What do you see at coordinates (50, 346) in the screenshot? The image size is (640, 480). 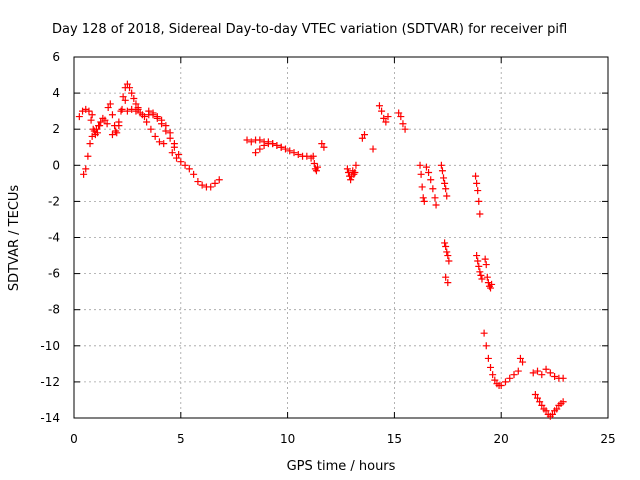 I see `y-tick-label: -10` at bounding box center [50, 346].